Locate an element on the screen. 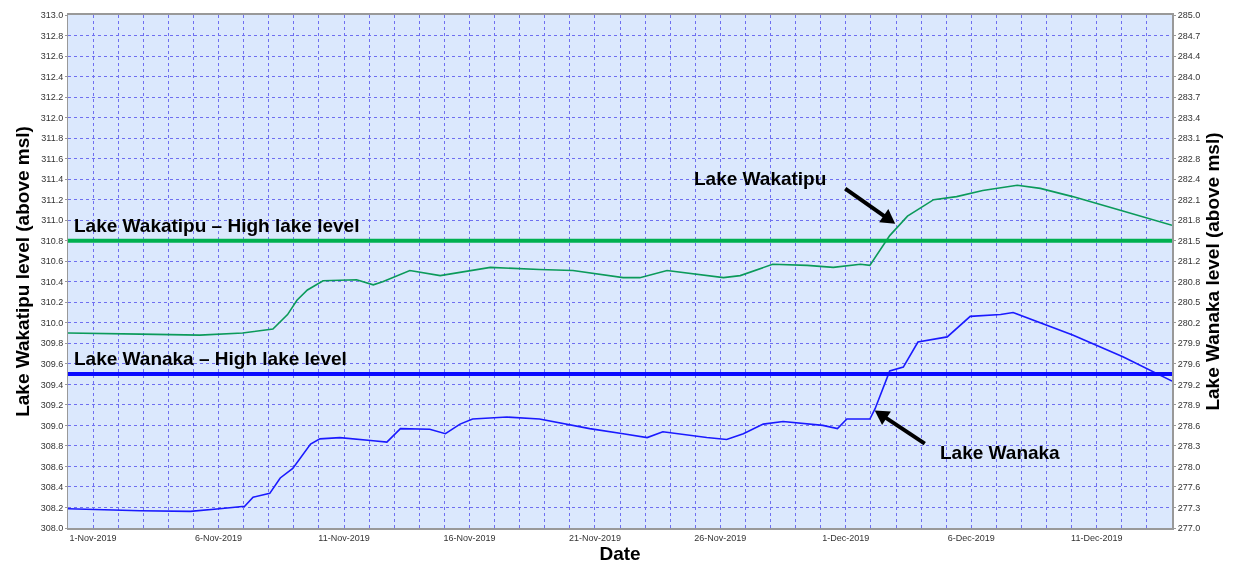 This screenshot has width=1241, height=568. y2-tick-label: 284.4 is located at coordinates (1189, 56).